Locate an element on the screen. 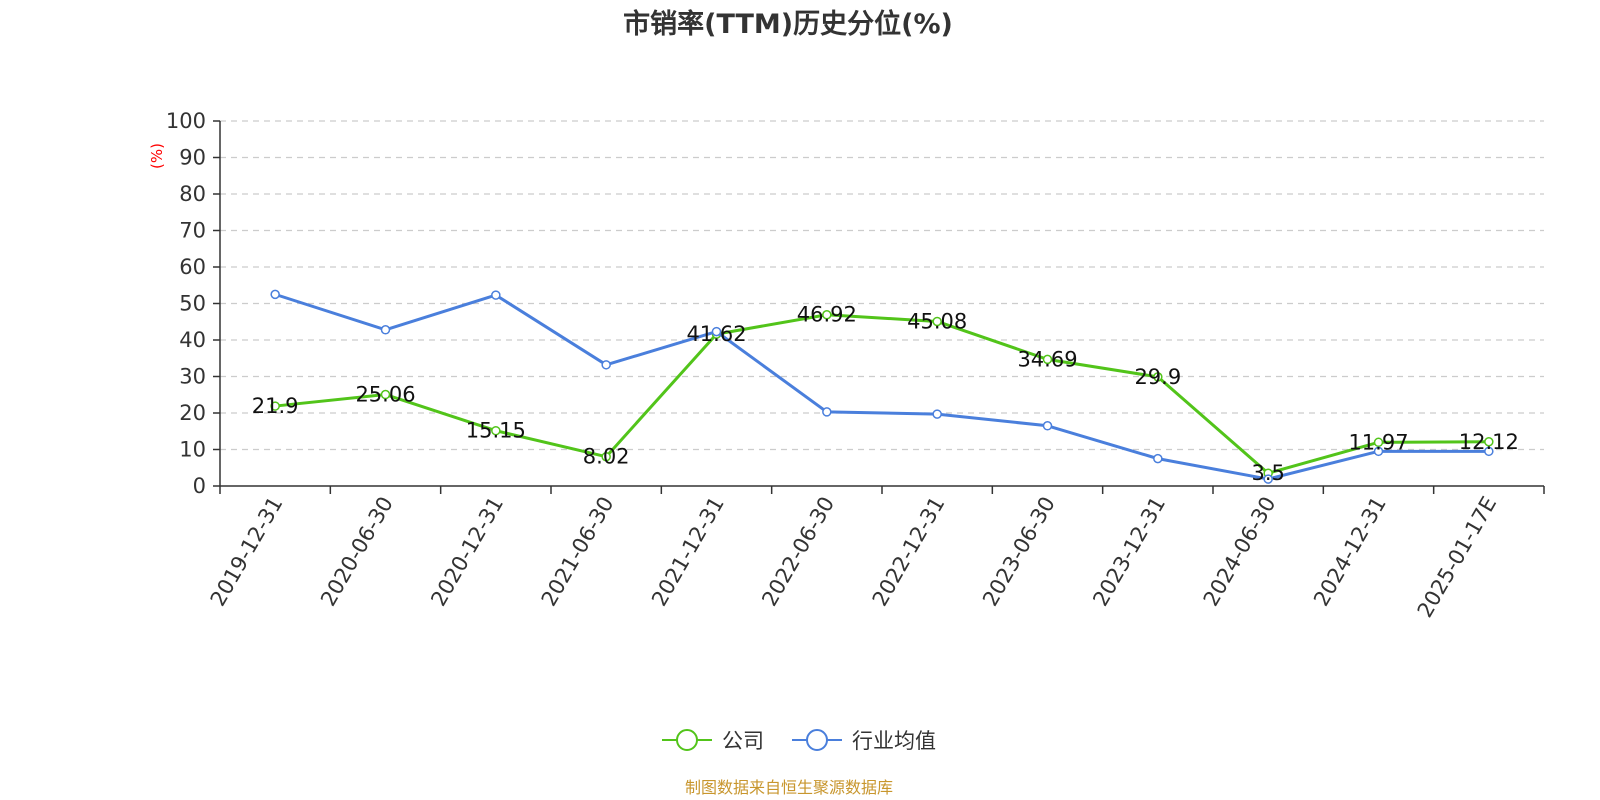  legend-label: 公司 is located at coordinates (743, 741).